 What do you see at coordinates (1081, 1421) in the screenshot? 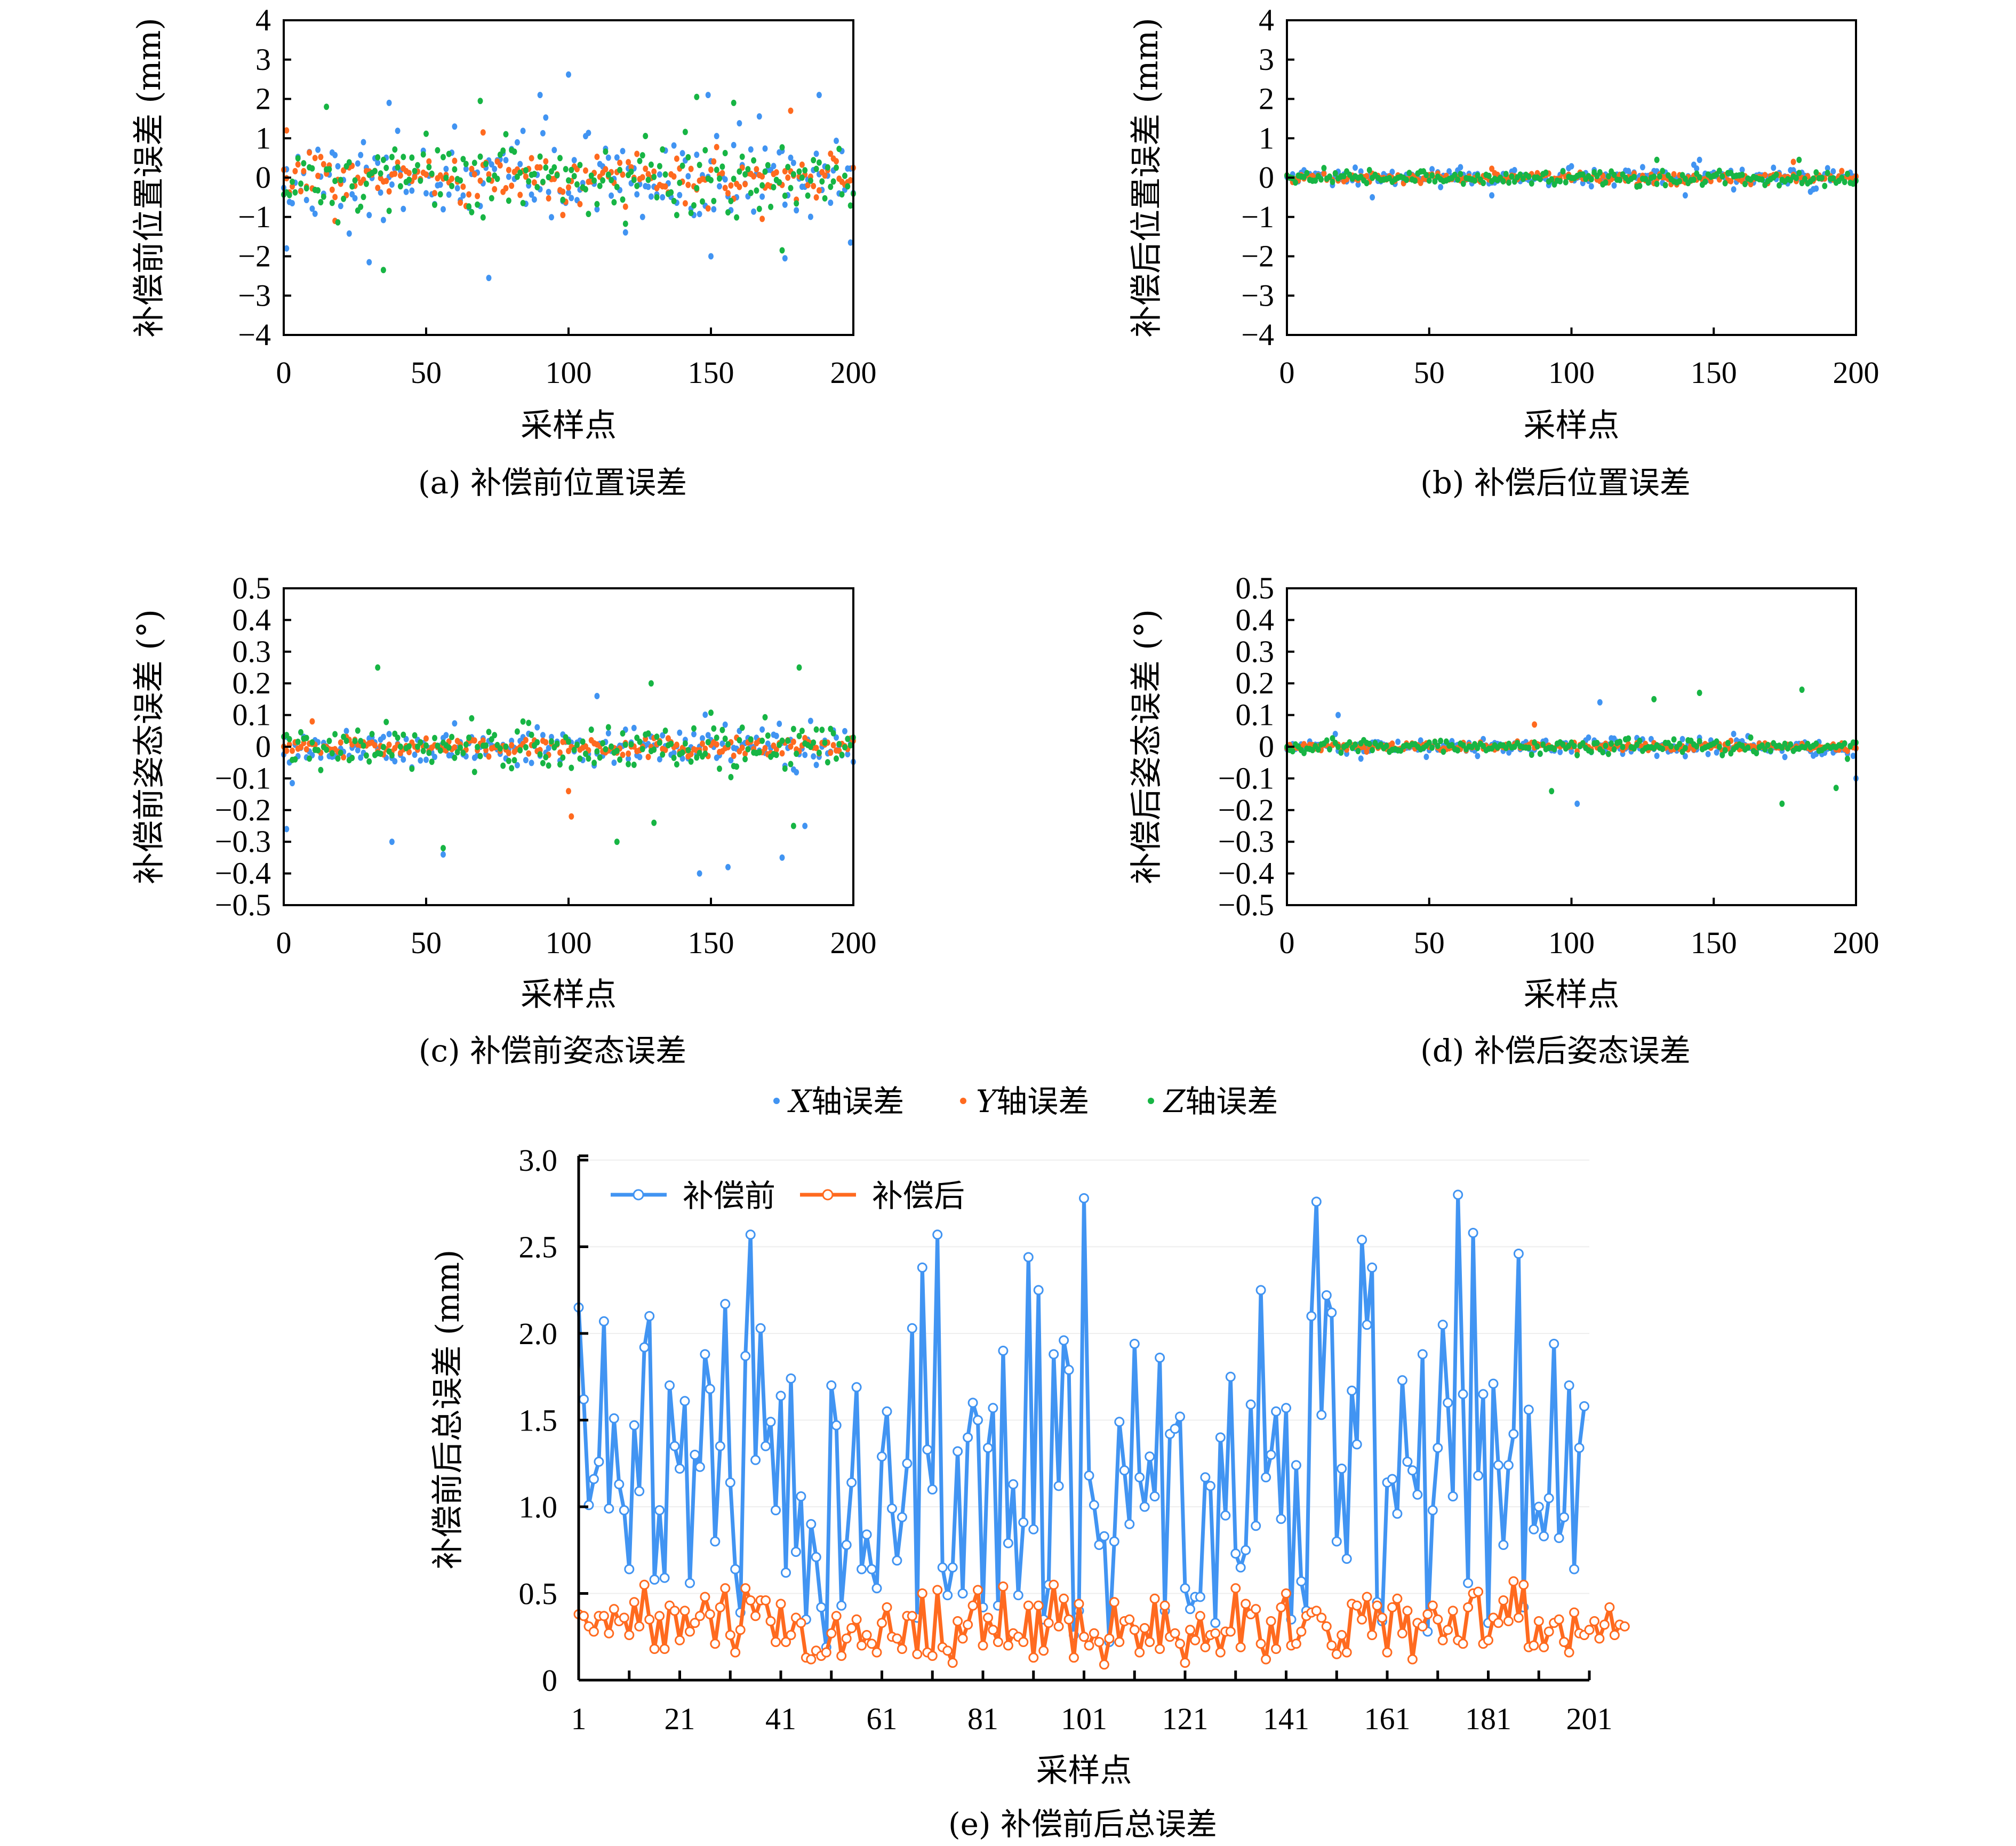
I see `series-line-before` at bounding box center [1081, 1421].